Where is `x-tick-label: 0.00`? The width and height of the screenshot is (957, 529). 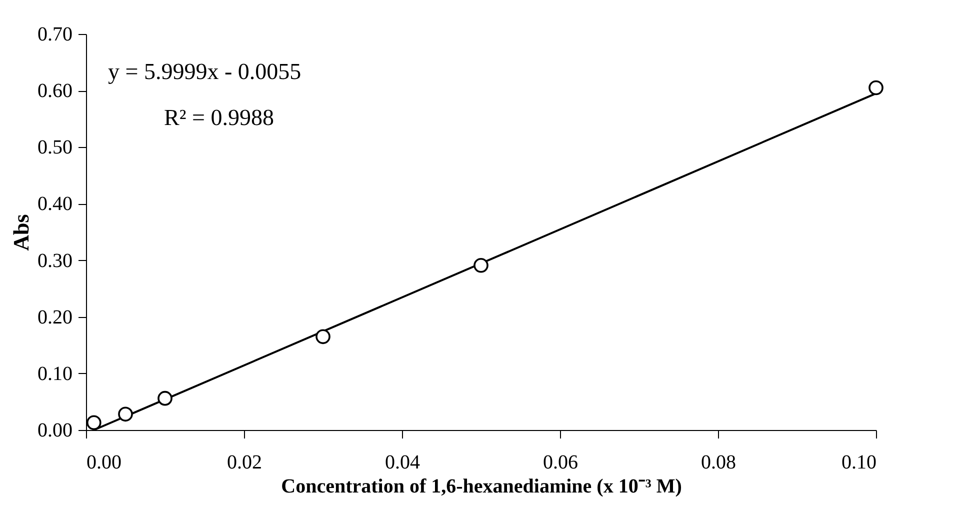
x-tick-label: 0.00 is located at coordinates (104, 463).